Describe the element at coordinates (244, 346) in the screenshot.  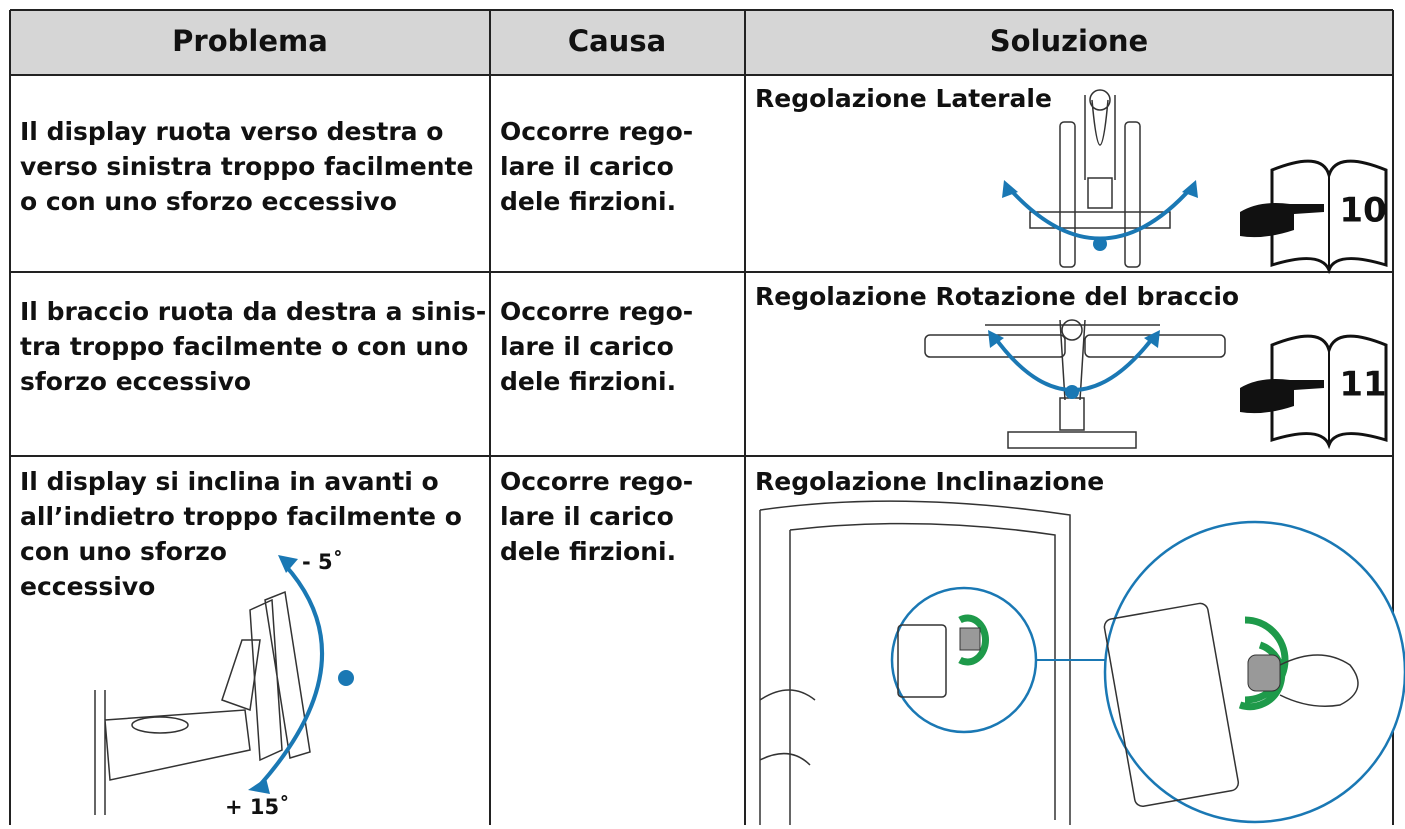
I see `problem-line: tra troppo facilmente o con uno` at that location.